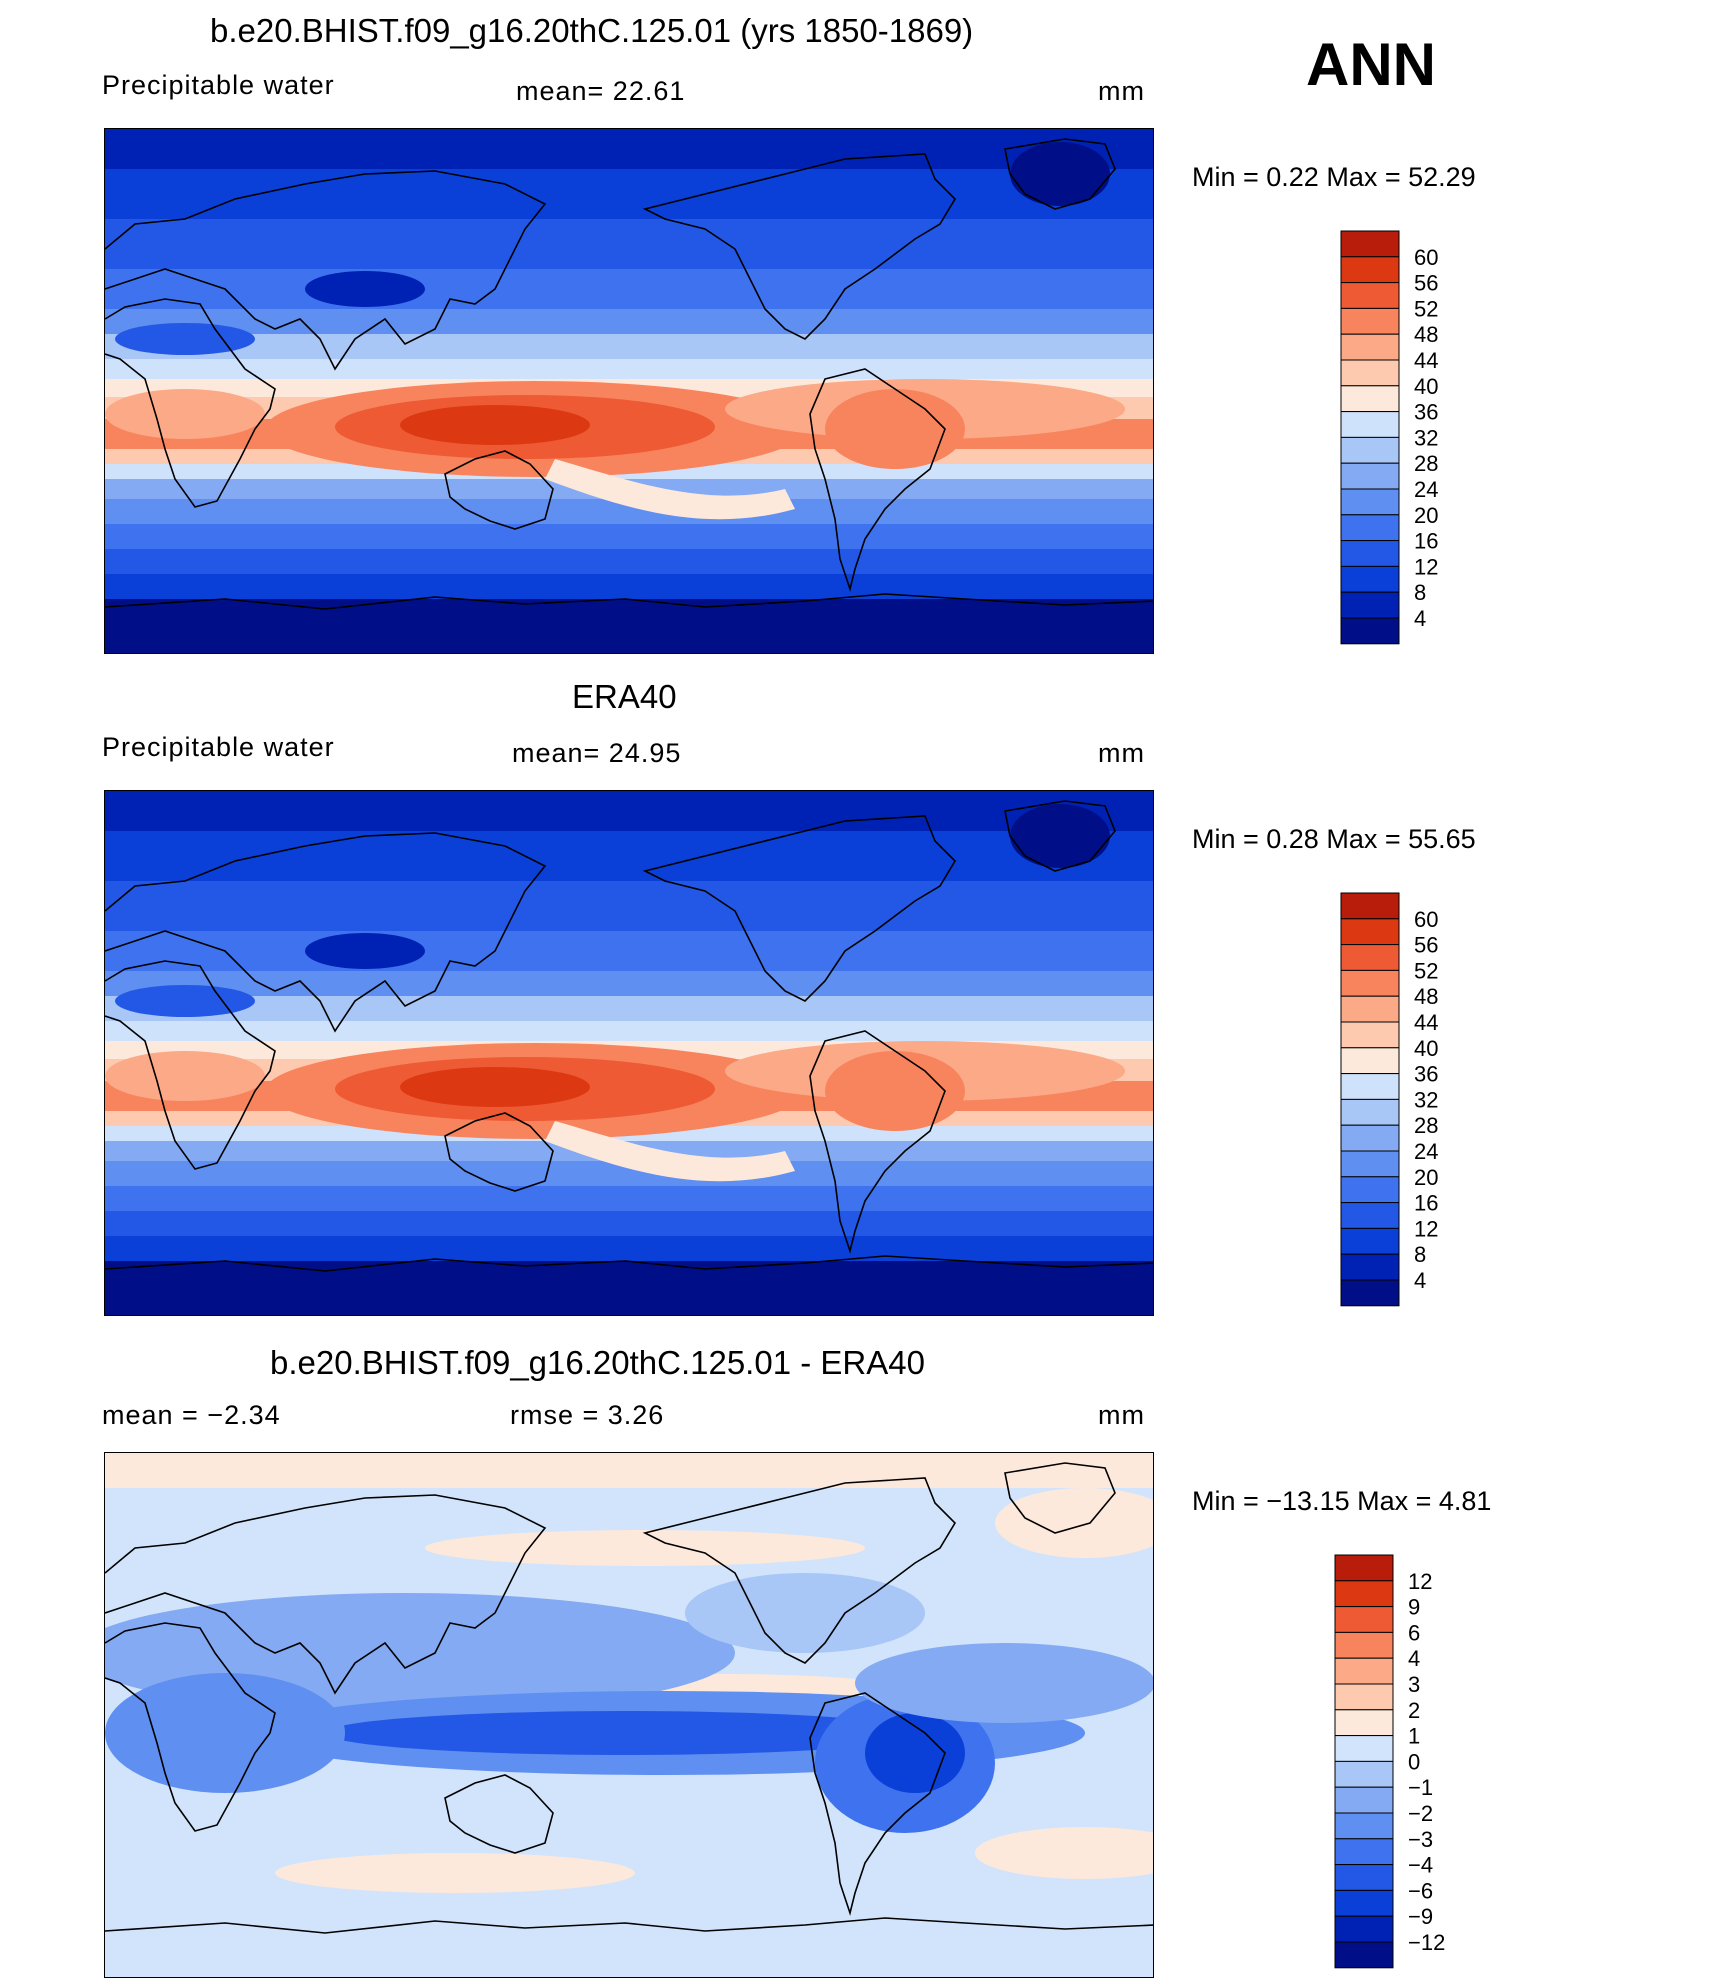  I want to click on colorbar-tick-label: −9, so click(1420, 1916).